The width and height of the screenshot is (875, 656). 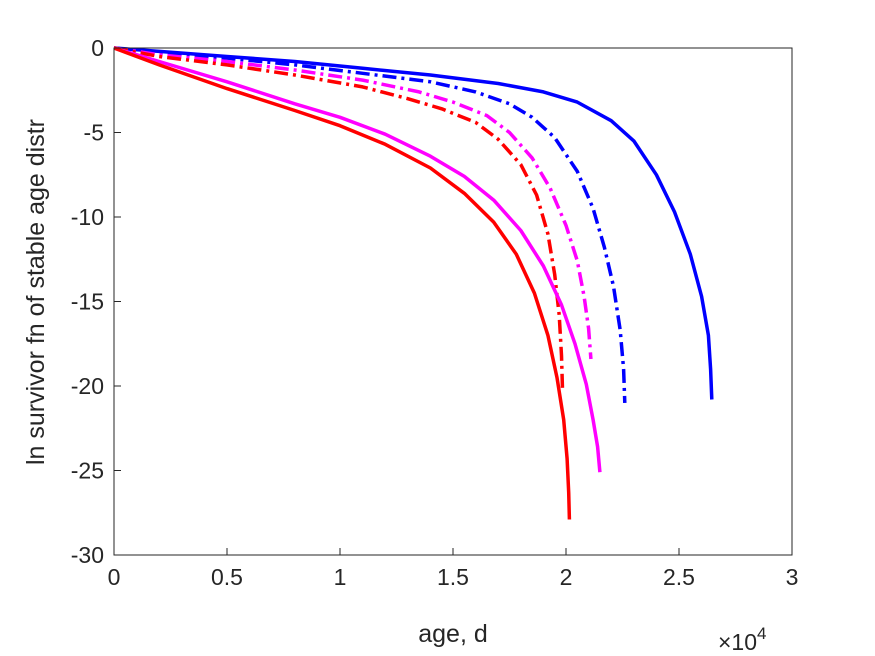 I want to click on x-axis-multiplier: ×10⁴, so click(x=742, y=639).